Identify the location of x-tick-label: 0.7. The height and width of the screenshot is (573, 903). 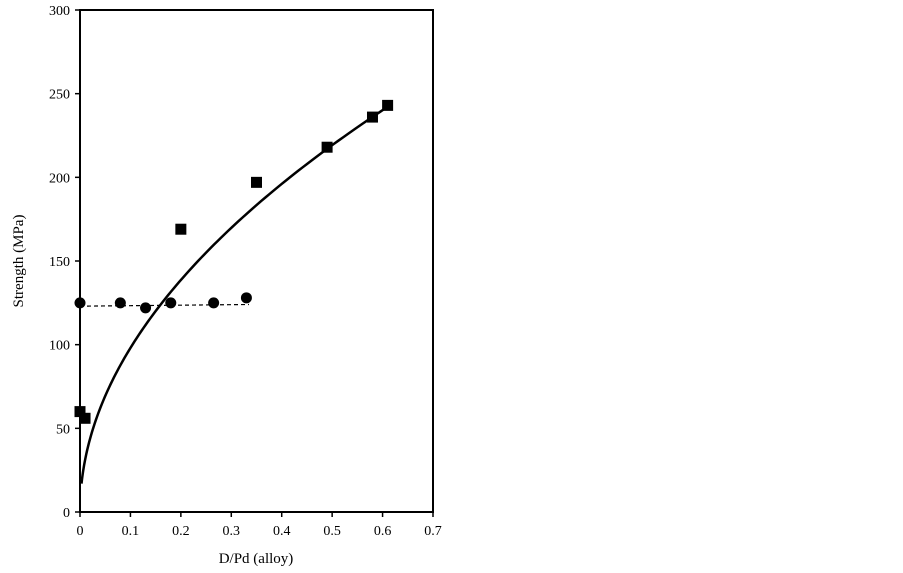
(433, 531).